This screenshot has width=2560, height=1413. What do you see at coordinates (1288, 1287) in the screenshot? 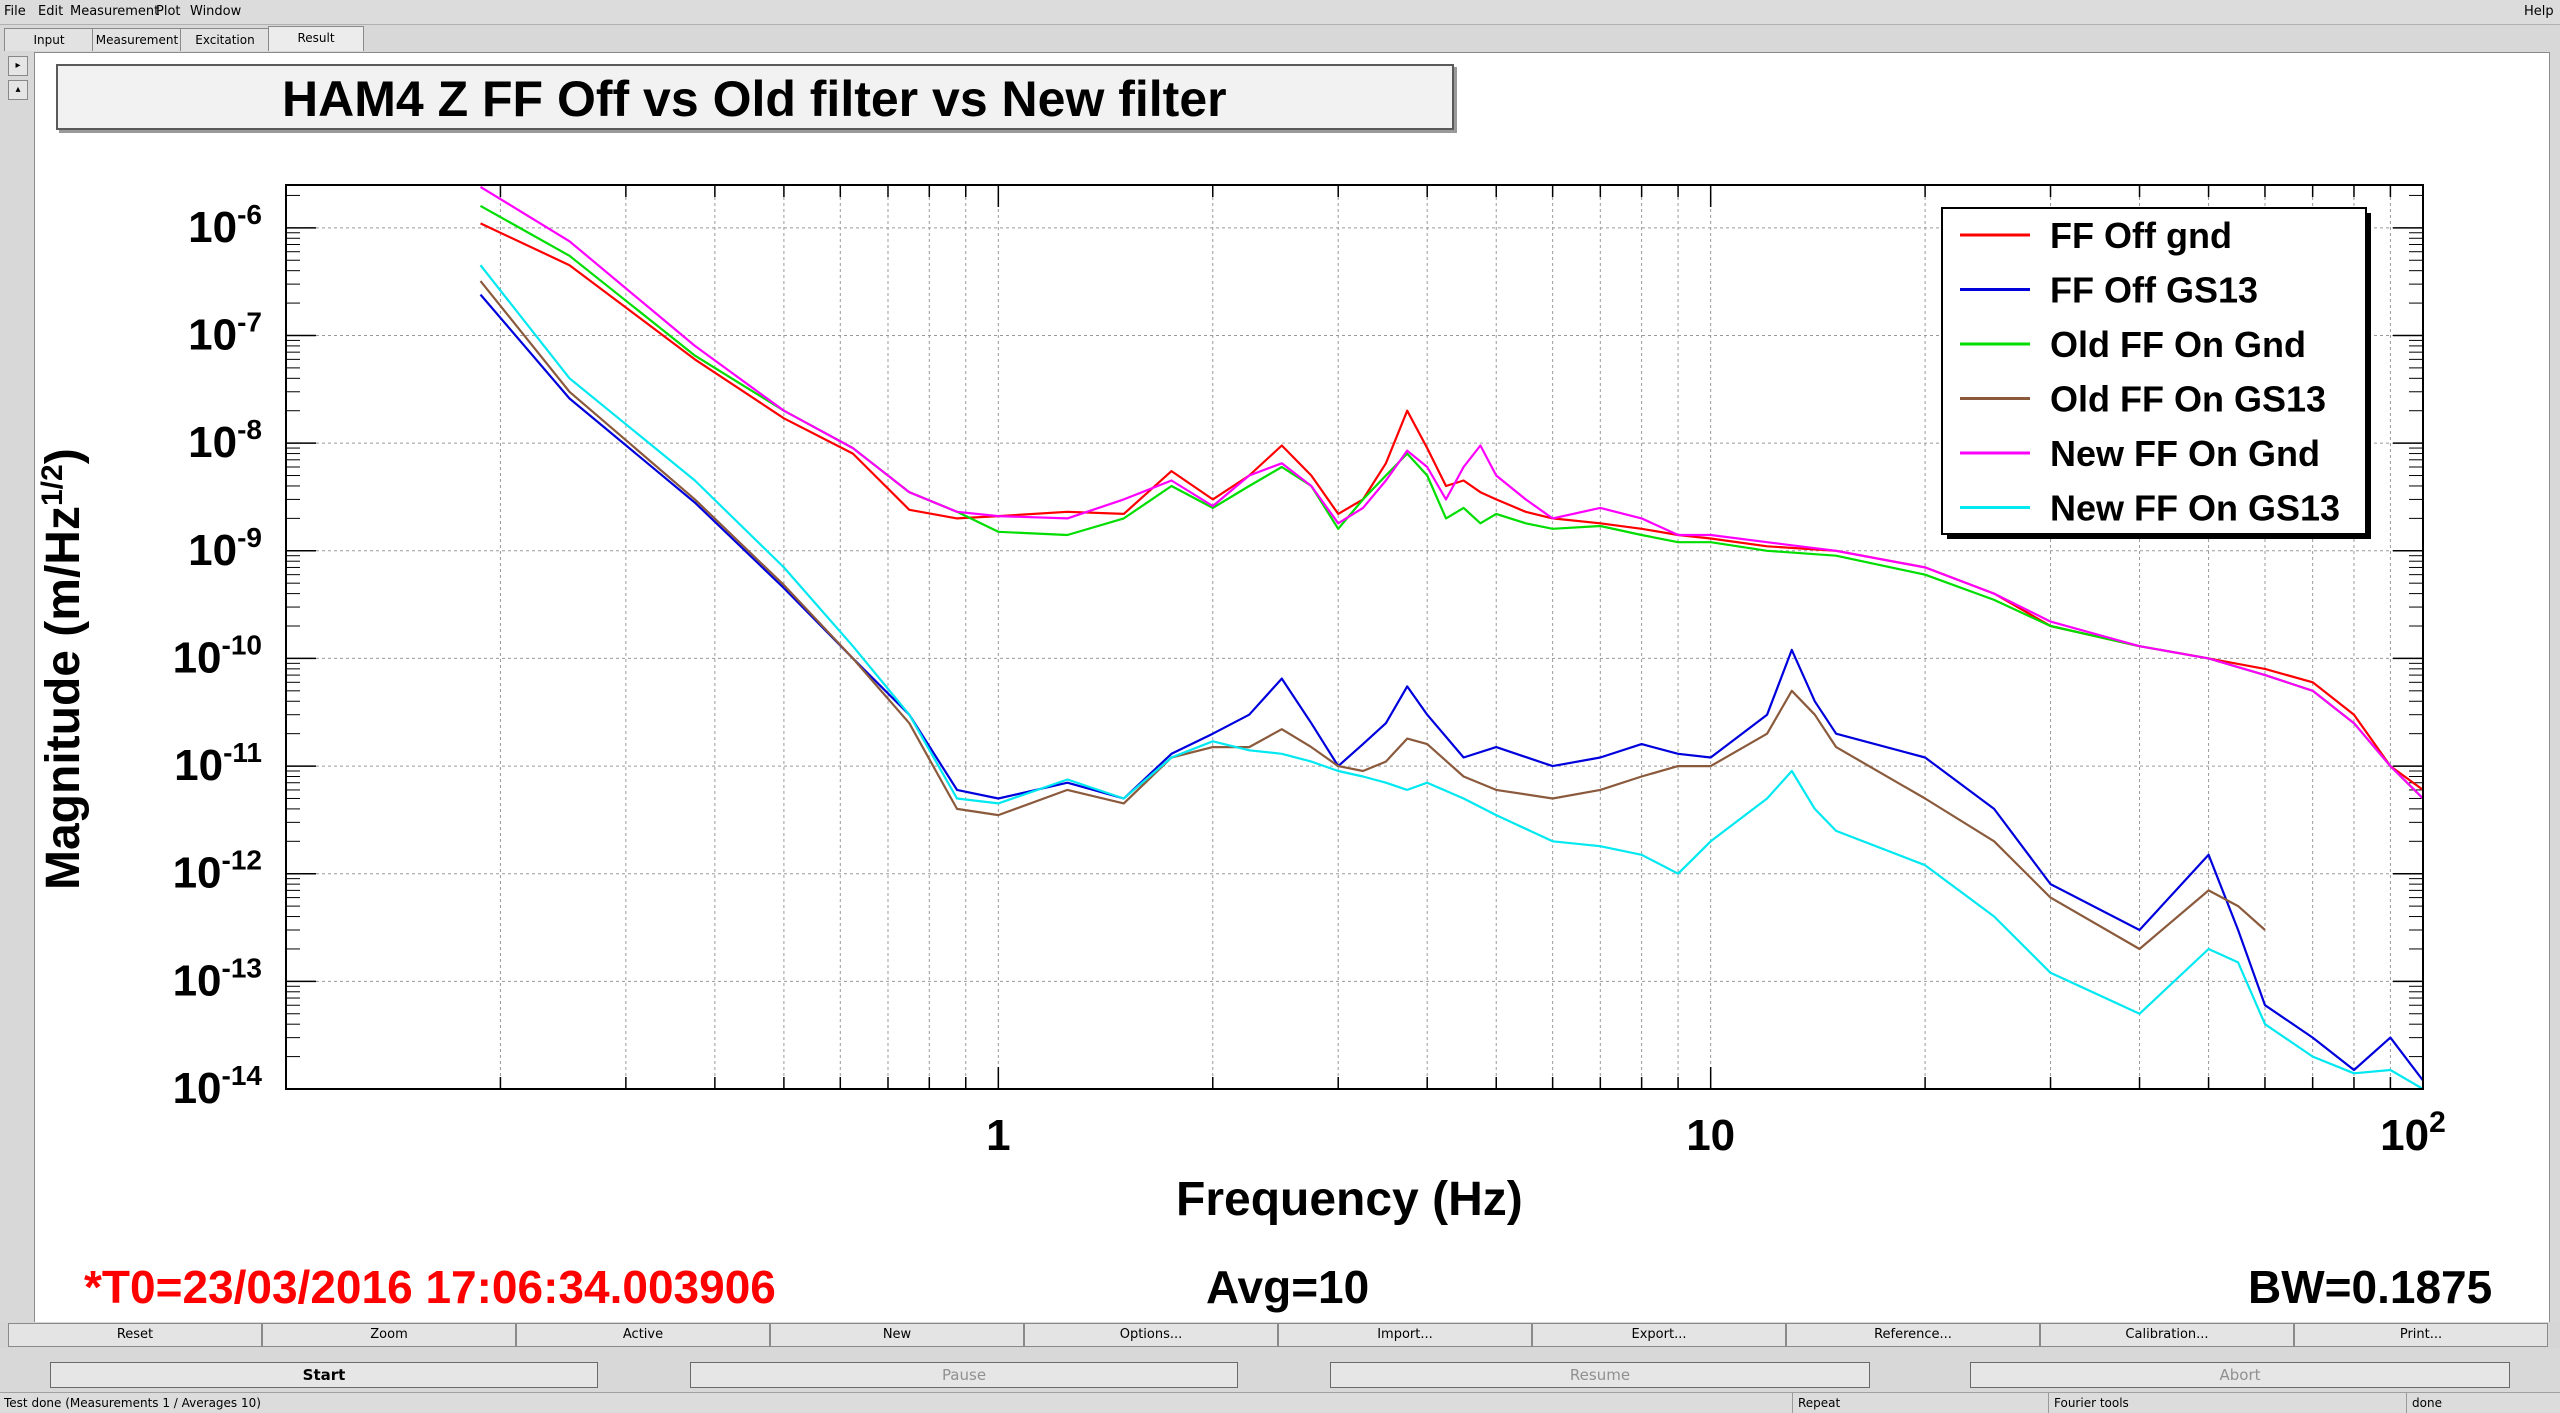
I see `average-count: Avg=10` at bounding box center [1288, 1287].